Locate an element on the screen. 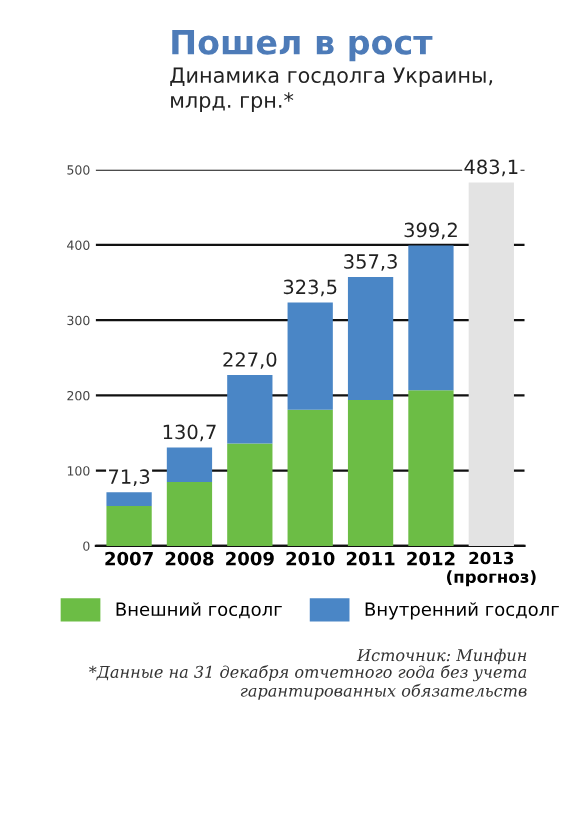 Image resolution: width=564 pixels, height=816 pixels. chart-title: Пошел в рост is located at coordinates (302, 45).